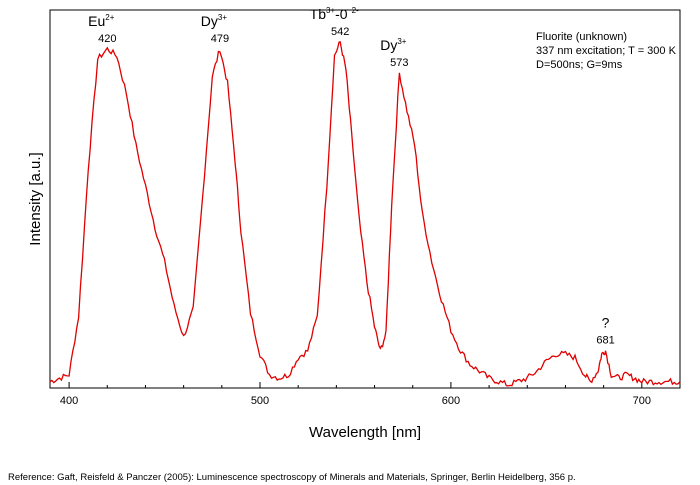 Image resolution: width=700 pixels, height=485 pixels. What do you see at coordinates (101, 21) in the screenshot?
I see `peak-ion-label: Eu2+` at bounding box center [101, 21].